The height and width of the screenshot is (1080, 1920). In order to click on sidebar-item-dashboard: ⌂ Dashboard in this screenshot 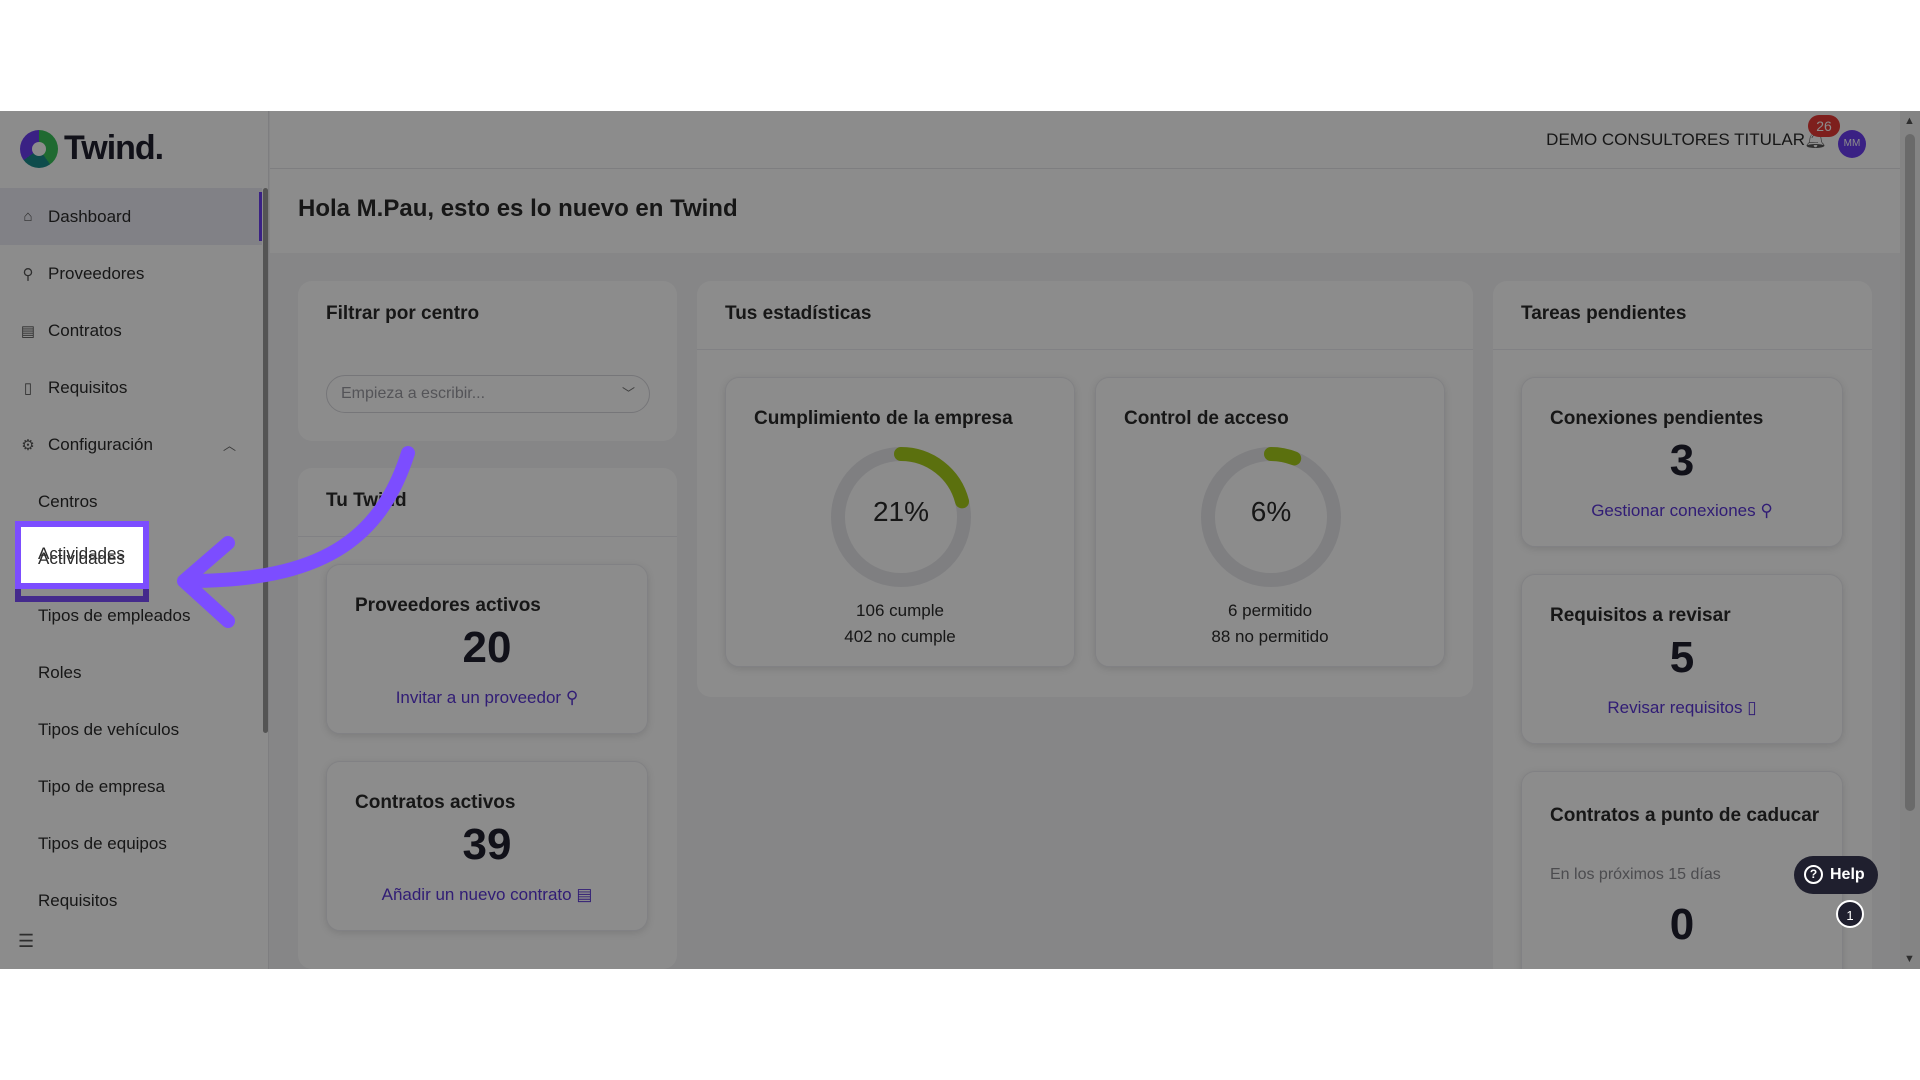, I will do `click(131, 216)`.